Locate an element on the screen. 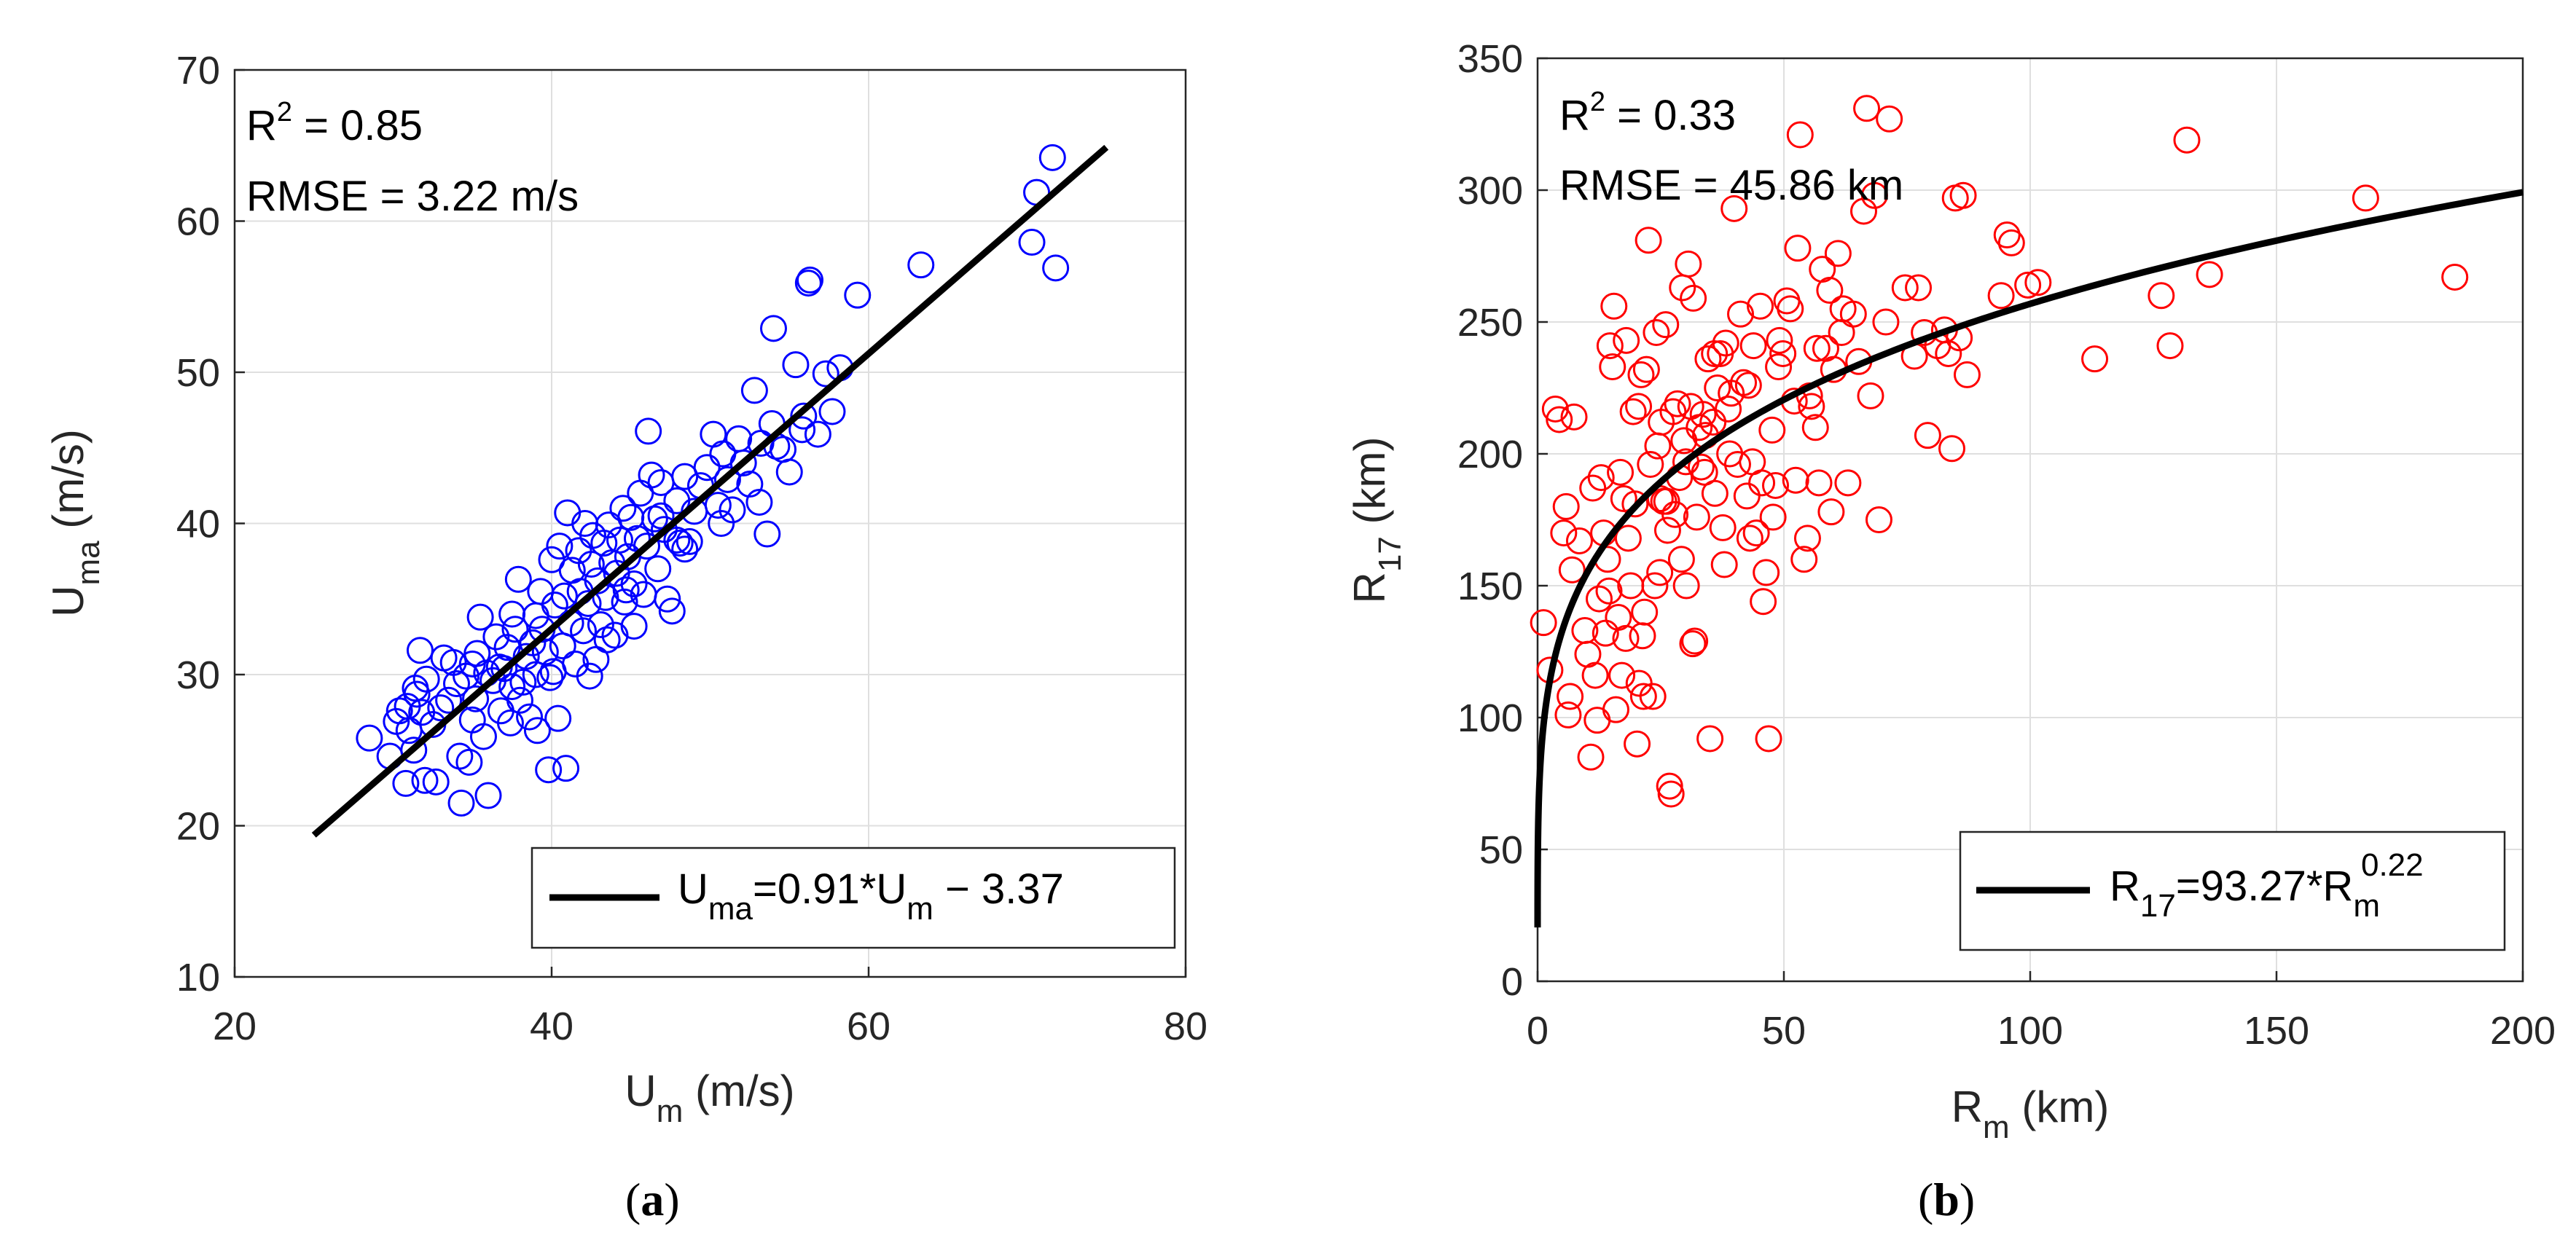  panel-a-legend-label: Uma=0.91*Um − 3.37 is located at coordinates (871, 896).